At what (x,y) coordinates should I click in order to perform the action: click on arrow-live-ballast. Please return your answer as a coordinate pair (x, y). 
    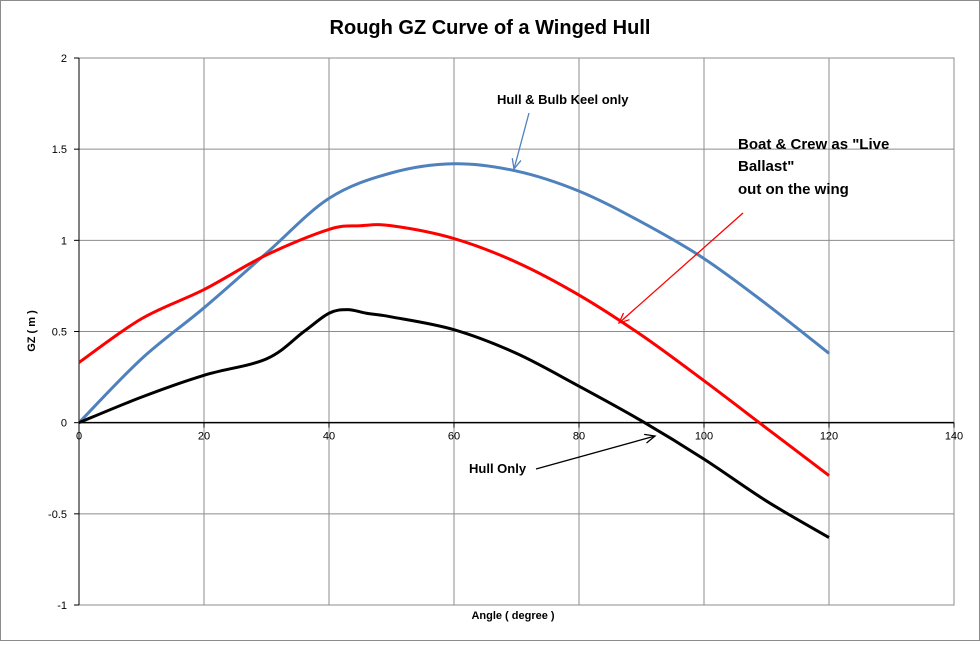
    Looking at the image, I should click on (681, 268).